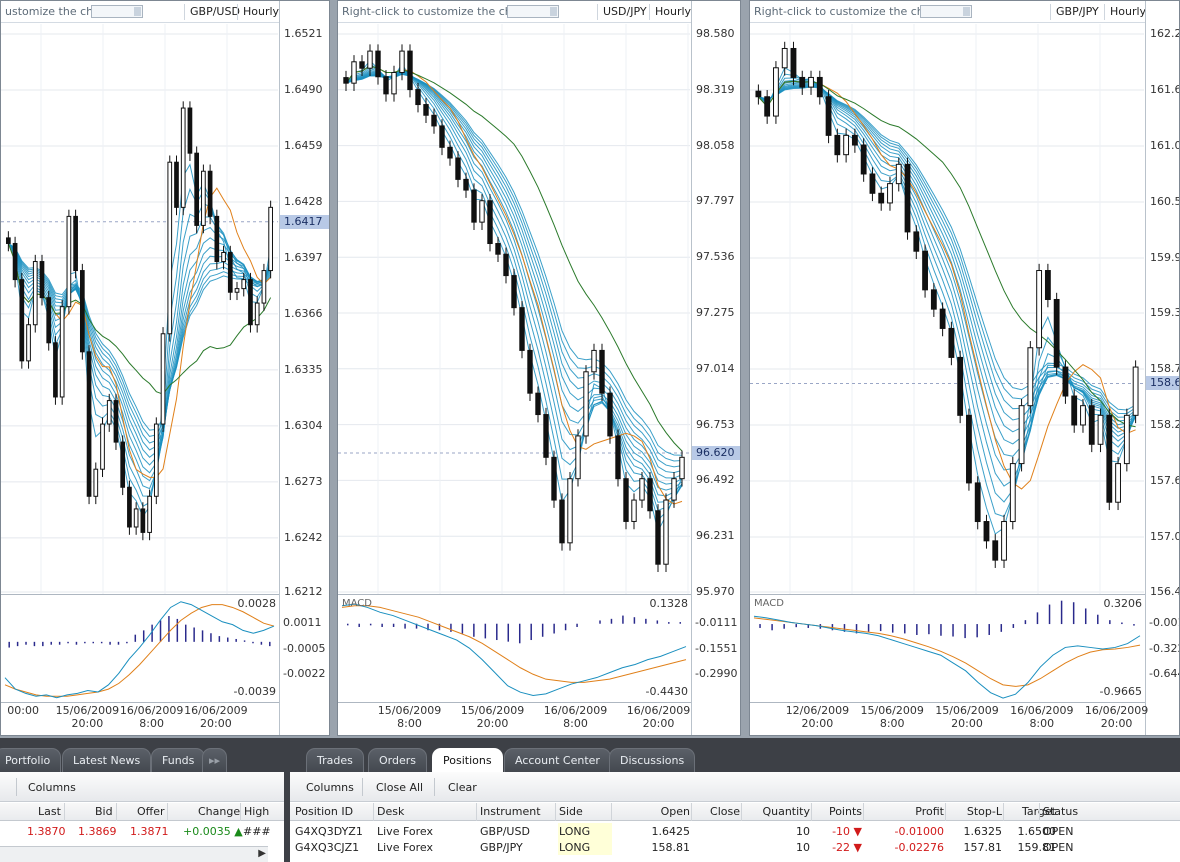 Image resolution: width=1180 pixels, height=862 pixels. Describe the element at coordinates (324, 811) in the screenshot. I see `column-header-position-id: Position ID` at that location.